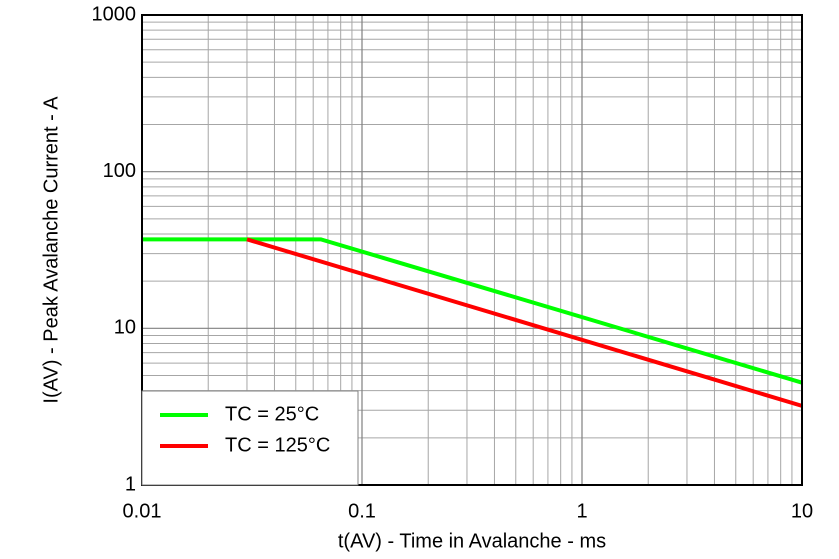 This screenshot has width=839, height=559. Describe the element at coordinates (802, 511) in the screenshot. I see `x-tick-label: 10` at that location.